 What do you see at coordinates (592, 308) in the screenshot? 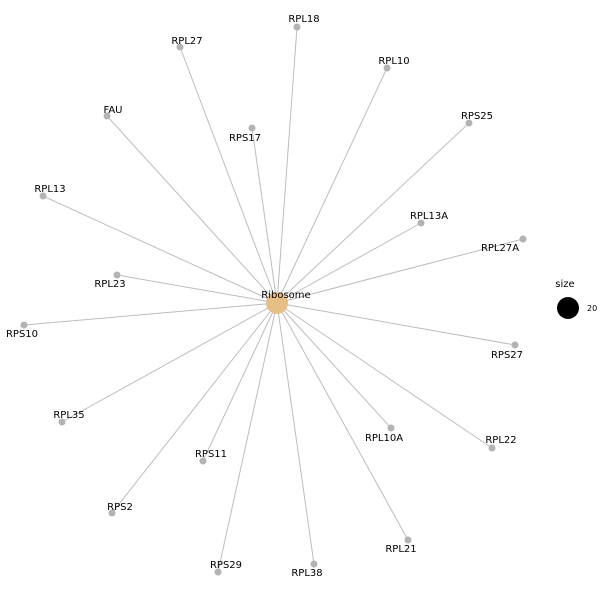
I see `legend-size-value: 20` at bounding box center [592, 308].